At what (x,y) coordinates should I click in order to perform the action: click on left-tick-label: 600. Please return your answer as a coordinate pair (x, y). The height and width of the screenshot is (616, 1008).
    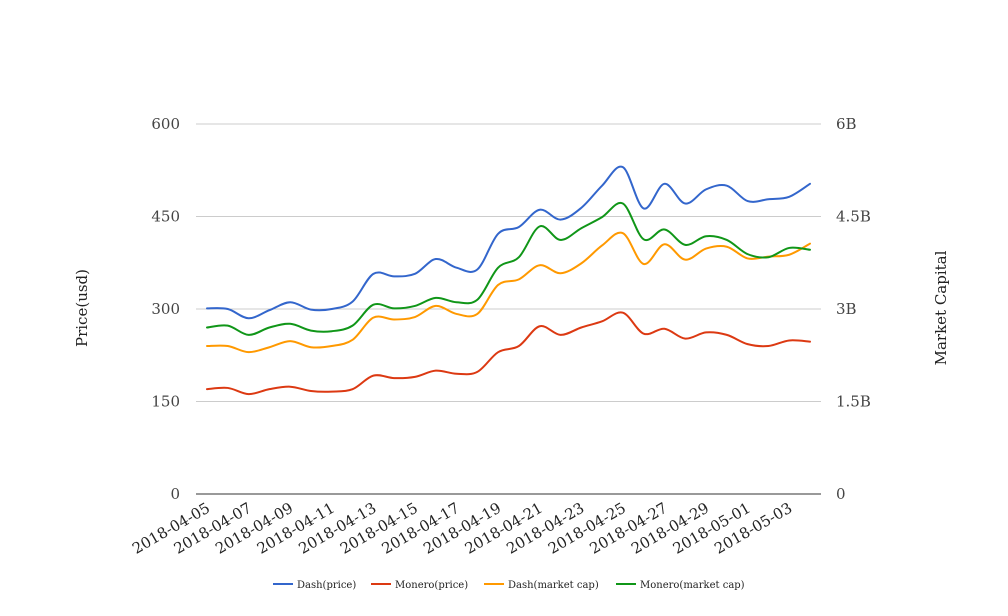
    Looking at the image, I should click on (165, 124).